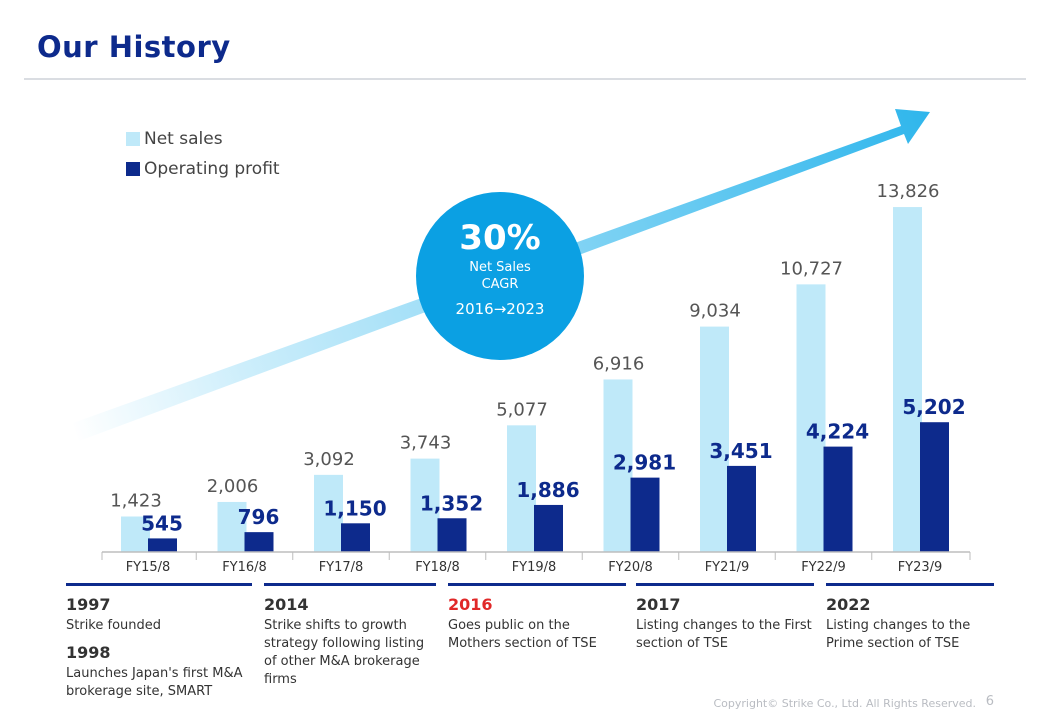 This screenshot has height=727, width=1050. What do you see at coordinates (522, 409) in the screenshot?
I see `net-sales-value-label: 5,077` at bounding box center [522, 409].